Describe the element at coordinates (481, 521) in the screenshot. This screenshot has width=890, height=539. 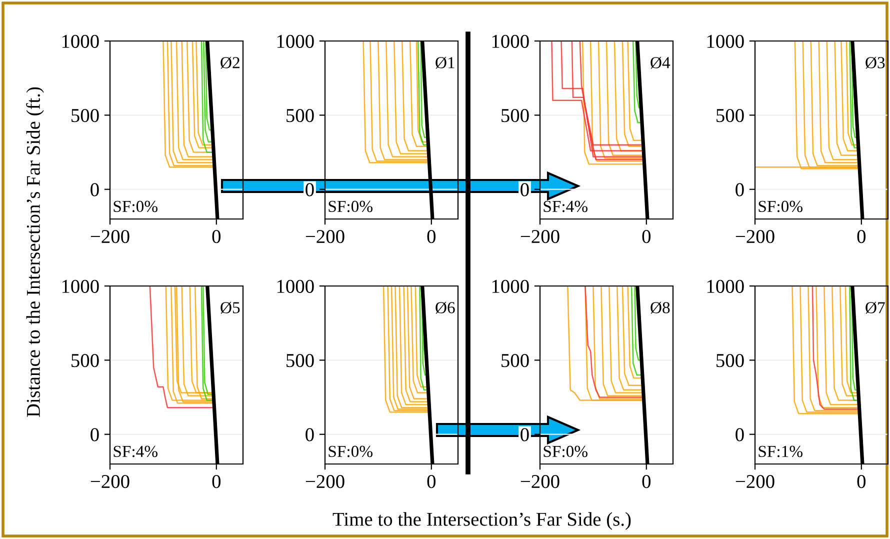
I see `x-axis-title: Time to the Intersection’s Far Side (s.)` at that location.